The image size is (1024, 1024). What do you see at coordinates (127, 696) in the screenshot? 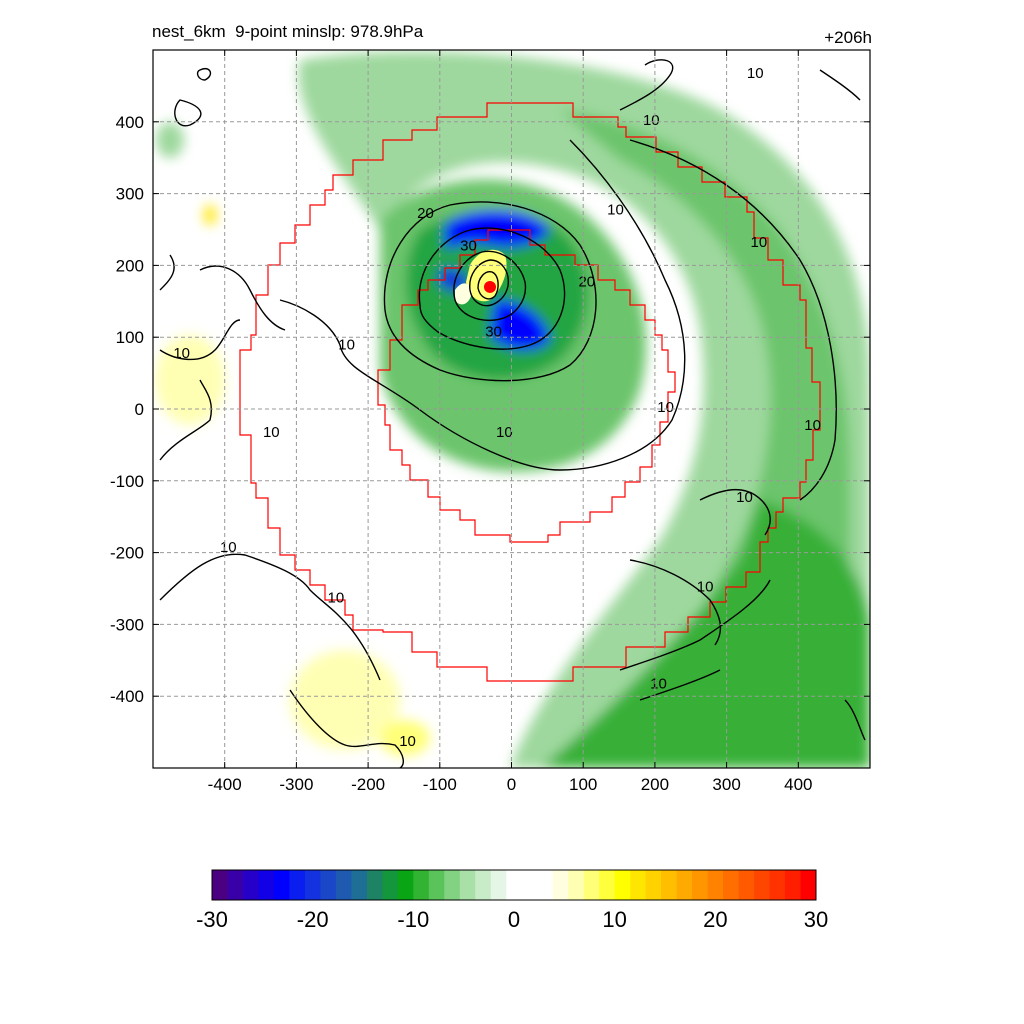
I see `y-tick-label: -400` at bounding box center [127, 696].